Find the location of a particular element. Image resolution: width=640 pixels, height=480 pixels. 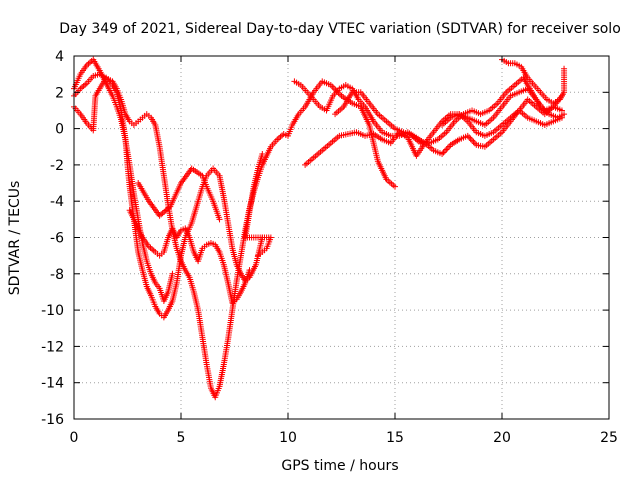

y-tick-label: -16 is located at coordinates (52, 420).